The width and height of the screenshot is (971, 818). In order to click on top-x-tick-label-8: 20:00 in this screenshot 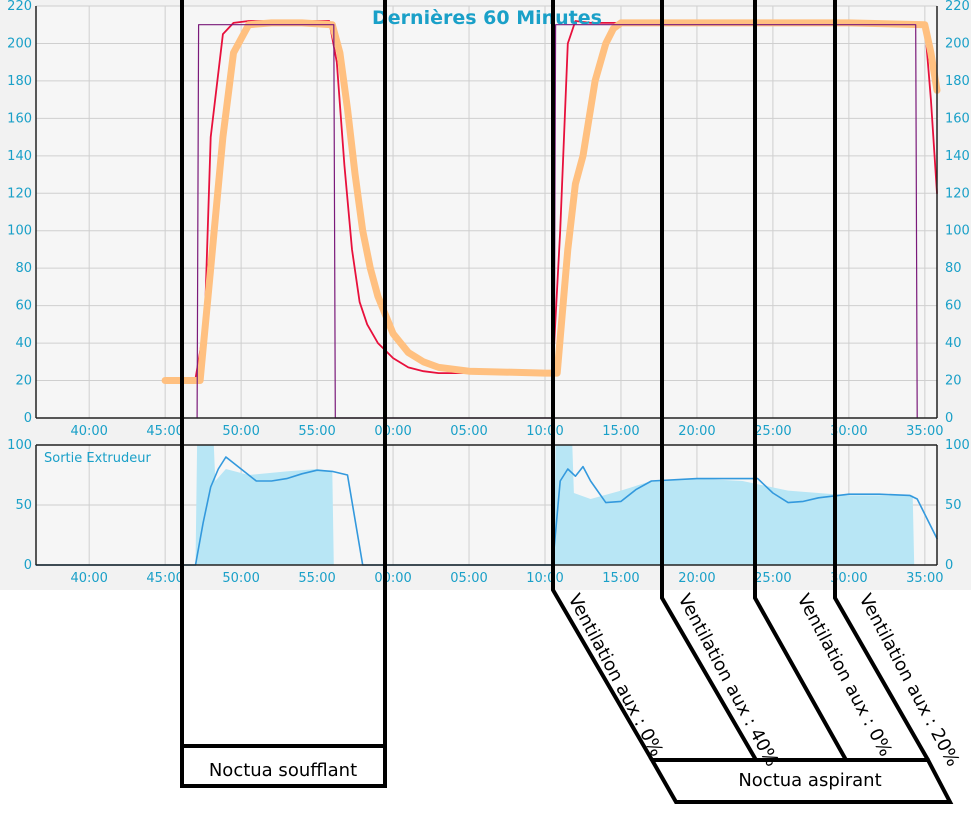, I will do `click(696, 431)`.